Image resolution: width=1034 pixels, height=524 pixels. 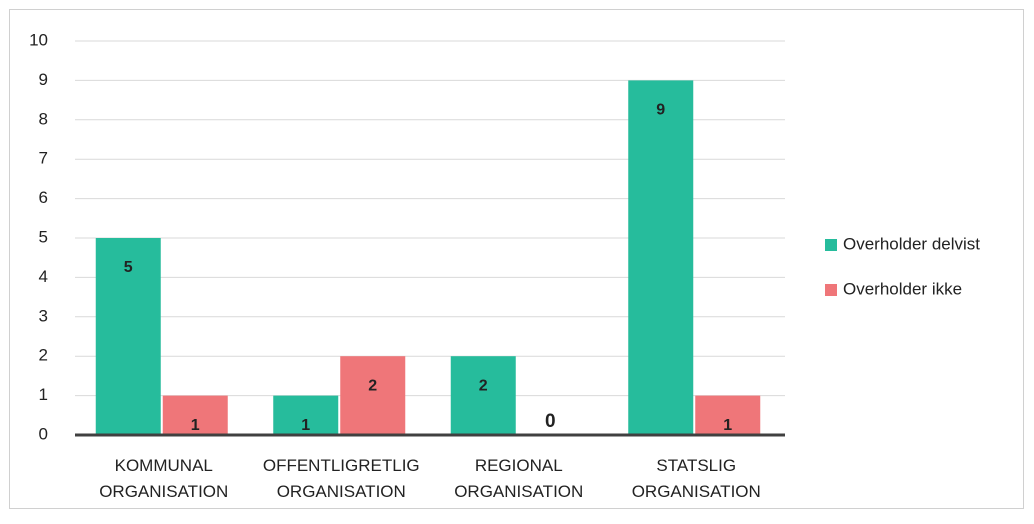 What do you see at coordinates (696, 465) in the screenshot?
I see `x-tick-label-line: STATSLIG` at bounding box center [696, 465].